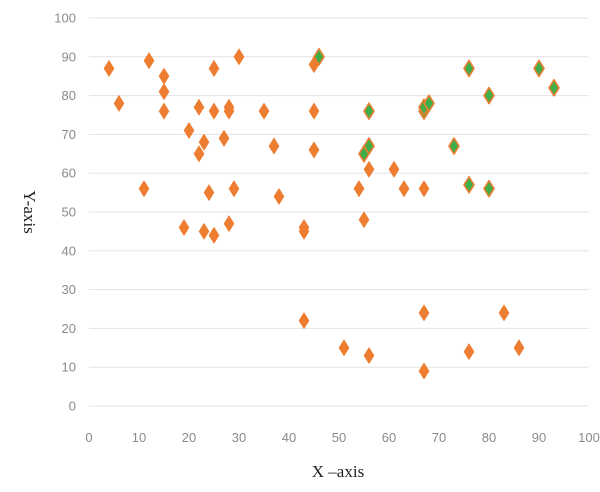  What do you see at coordinates (69, 328) in the screenshot?
I see `y-tick-label: 20` at bounding box center [69, 328].